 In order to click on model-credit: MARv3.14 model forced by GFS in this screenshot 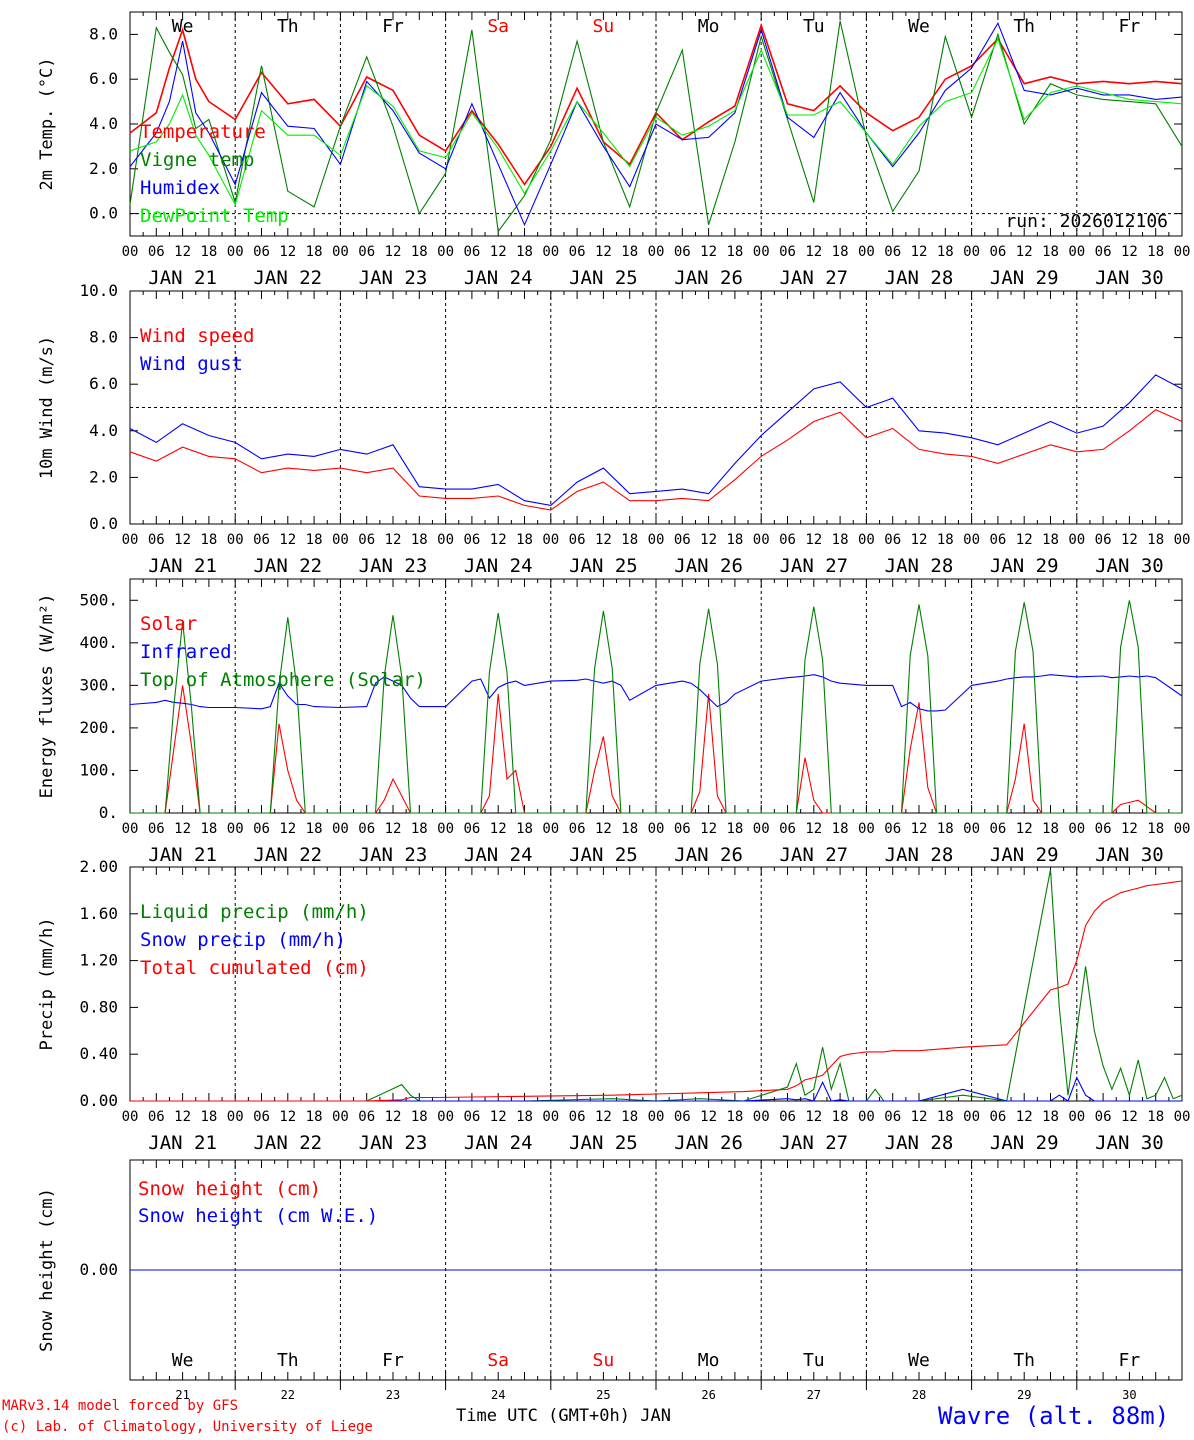, I will do `click(120, 1406)`.